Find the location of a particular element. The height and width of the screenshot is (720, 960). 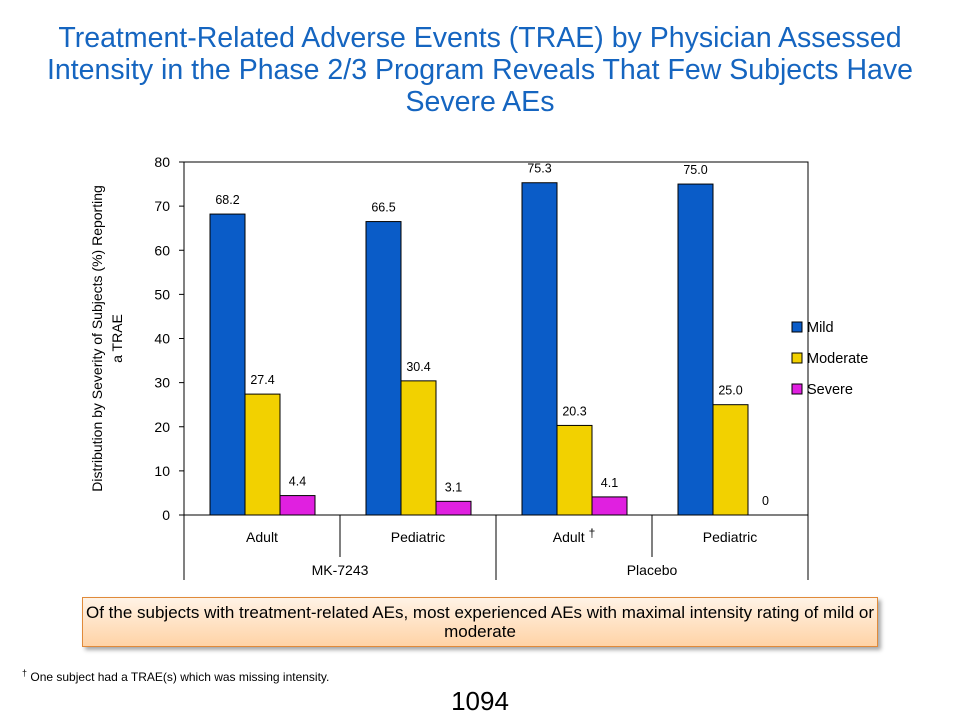

category-label: Adult † is located at coordinates (574, 535).